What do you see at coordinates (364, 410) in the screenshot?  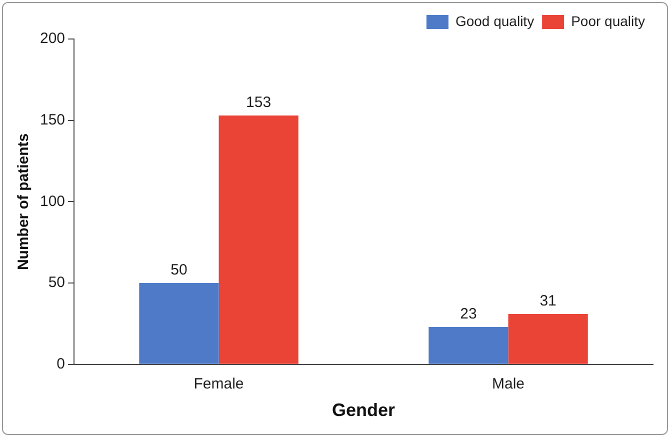 I see `x-axis-title: Gender` at bounding box center [364, 410].